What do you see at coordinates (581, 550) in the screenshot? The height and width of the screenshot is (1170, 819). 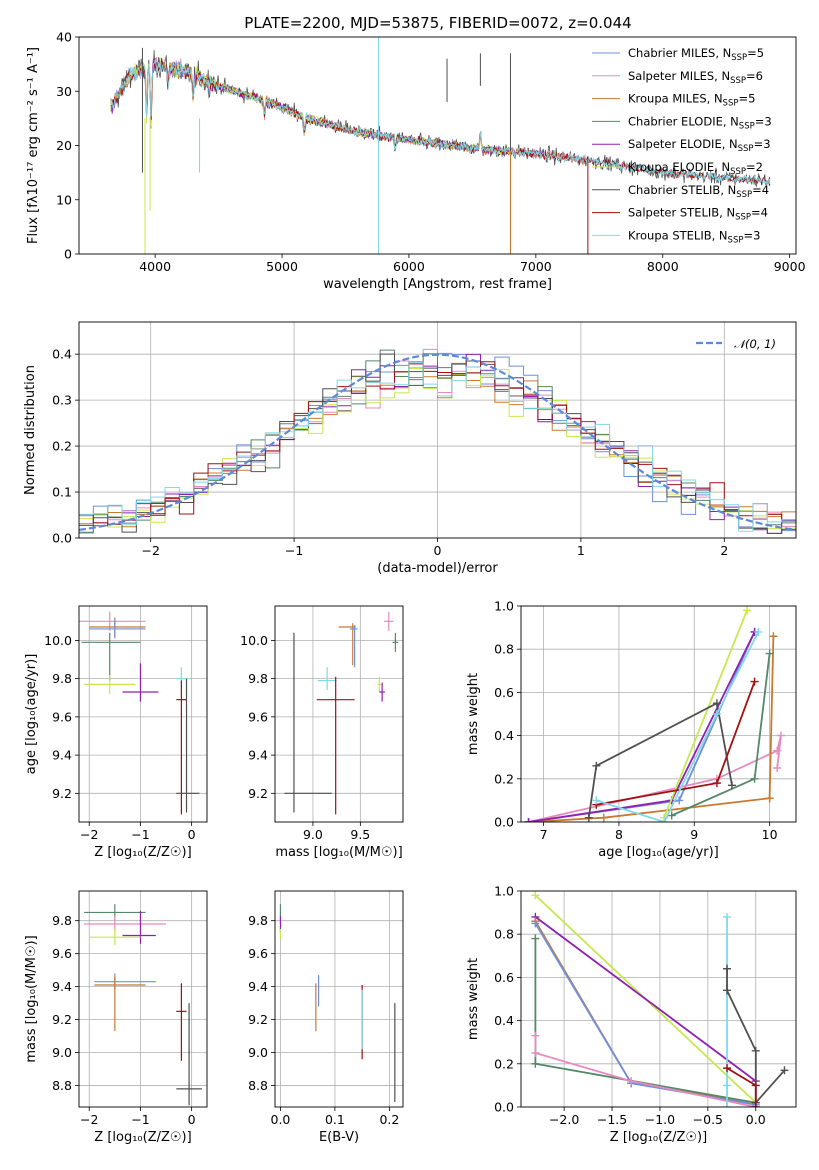 I see `x-tick-label: 1` at bounding box center [581, 550].